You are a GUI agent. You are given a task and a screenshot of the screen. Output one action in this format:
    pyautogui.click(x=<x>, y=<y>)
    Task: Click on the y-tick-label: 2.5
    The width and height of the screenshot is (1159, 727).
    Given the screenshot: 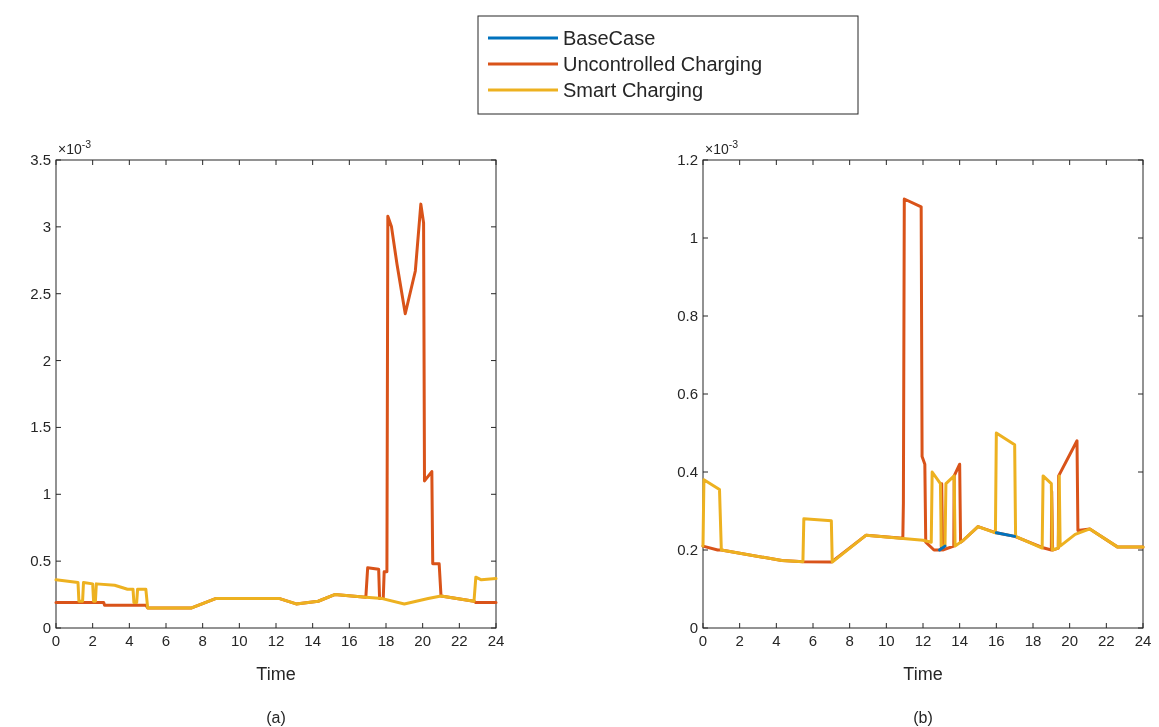 What is the action you would take?
    pyautogui.click(x=40, y=293)
    